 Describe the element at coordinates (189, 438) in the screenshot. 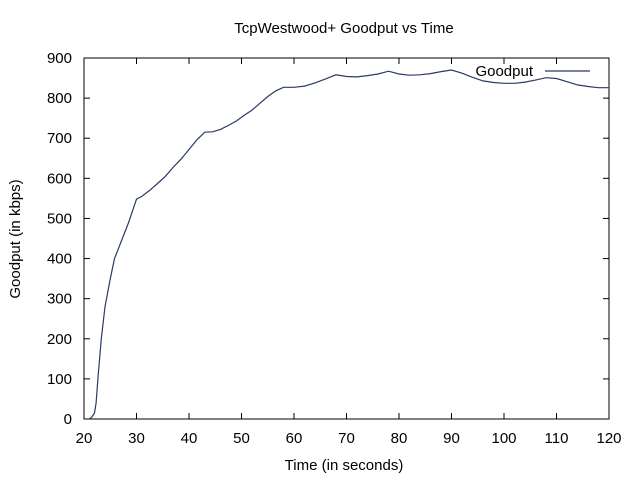

I see `x-tick-label: 40` at that location.